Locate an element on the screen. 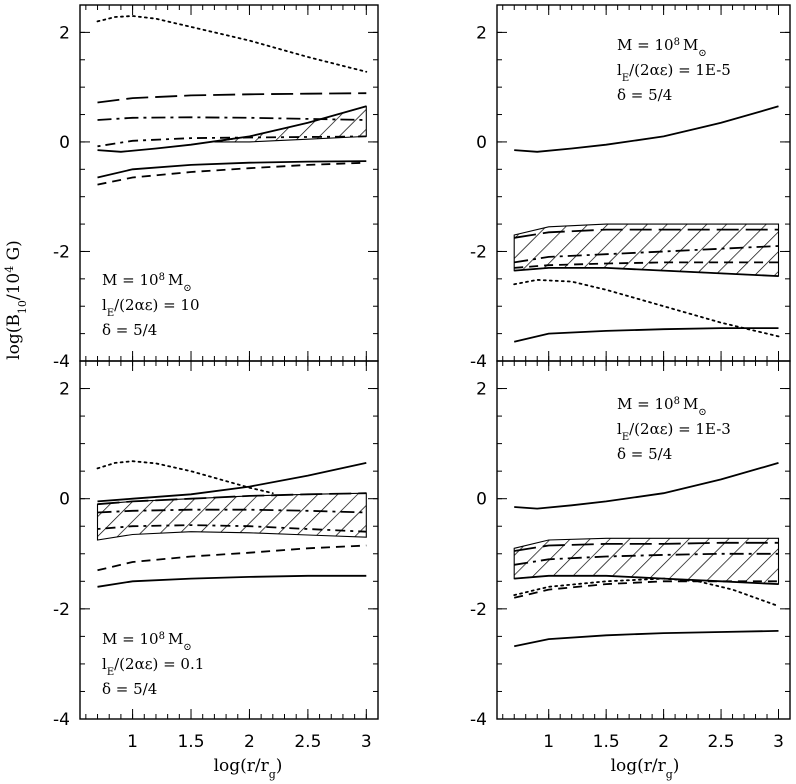 Image resolution: width=796 pixels, height=784 pixels. panel-annotation-line: lE/(2αε) = 1E-3lE/(2αε) = 1E-3 is located at coordinates (674, 431).